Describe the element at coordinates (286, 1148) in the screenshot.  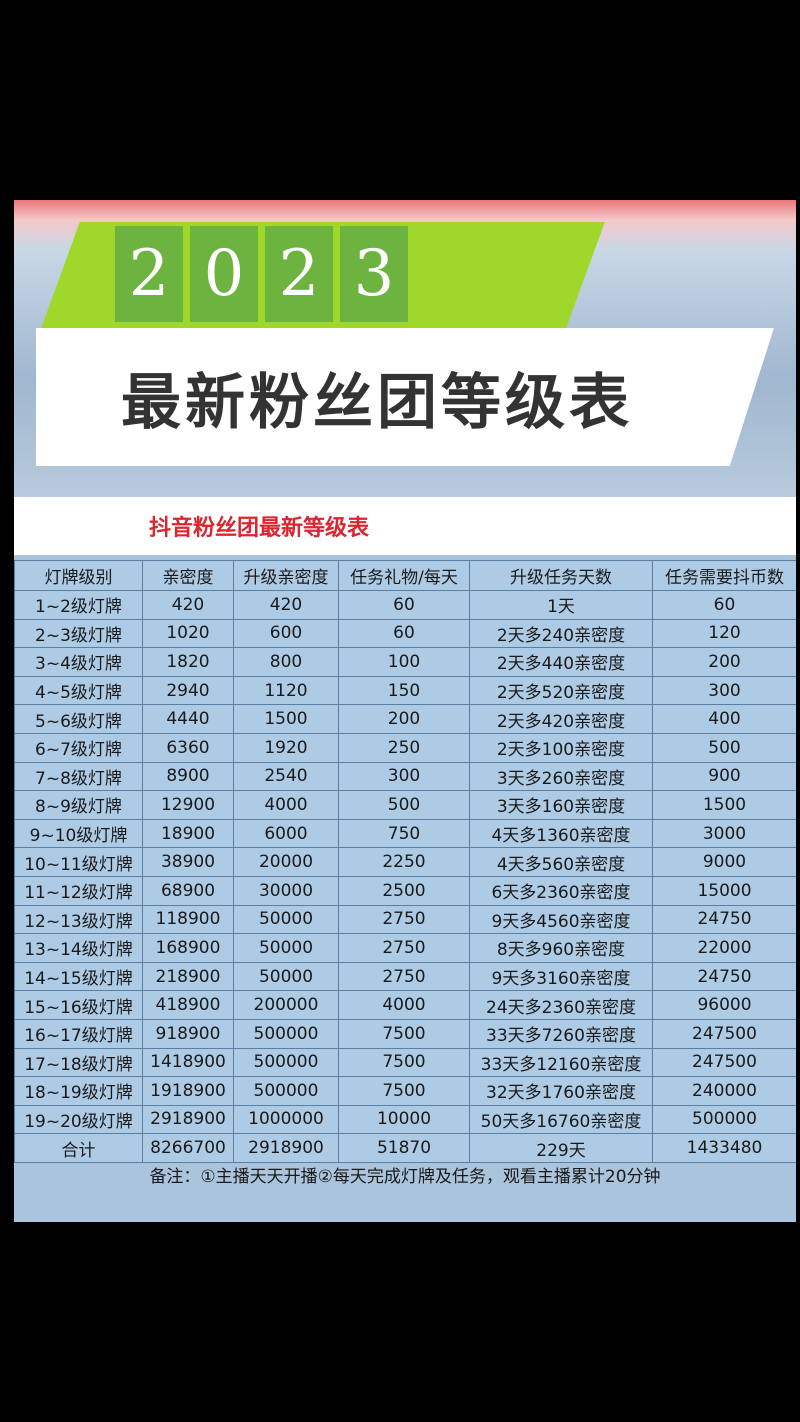
I see `table-cell: 2918900` at that location.